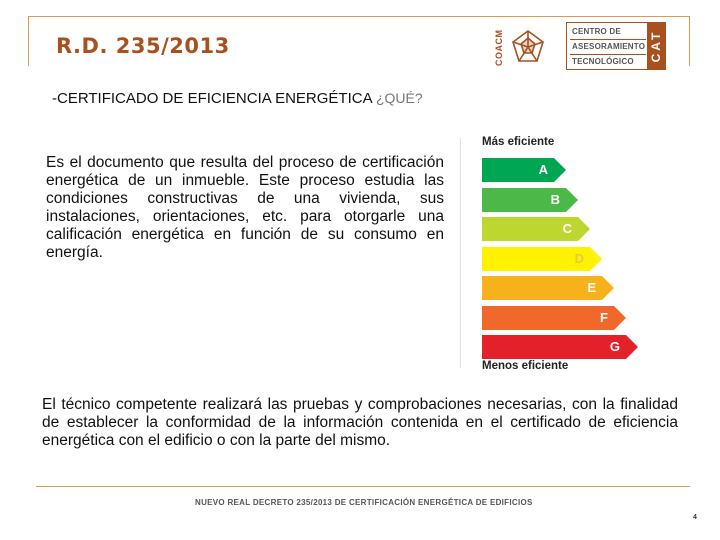  I want to click on energy-class-b: B, so click(530, 199).